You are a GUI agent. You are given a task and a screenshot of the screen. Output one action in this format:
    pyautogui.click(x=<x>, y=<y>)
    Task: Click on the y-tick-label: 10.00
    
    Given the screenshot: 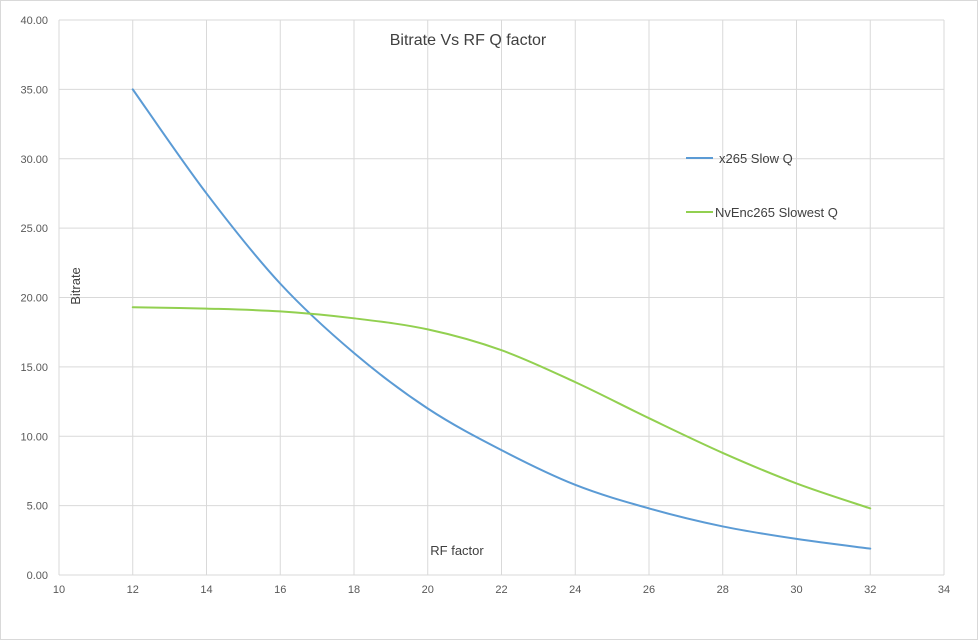 What is the action you would take?
    pyautogui.click(x=34, y=437)
    